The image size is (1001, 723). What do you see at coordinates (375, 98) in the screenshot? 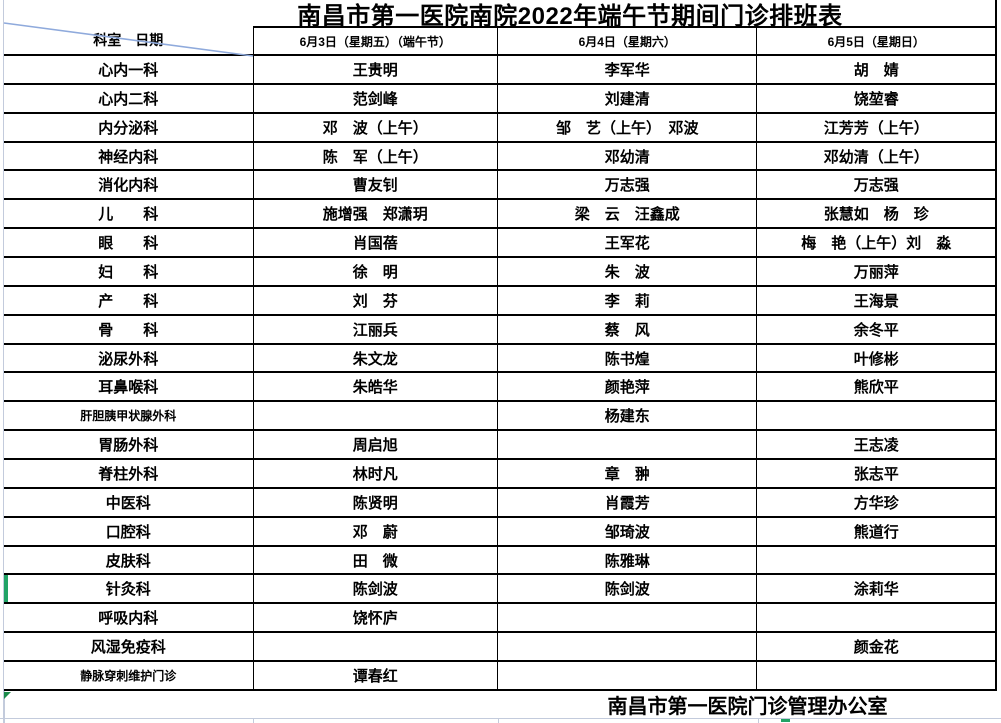
I see `schedule-cell: 范剑峰` at bounding box center [375, 98].